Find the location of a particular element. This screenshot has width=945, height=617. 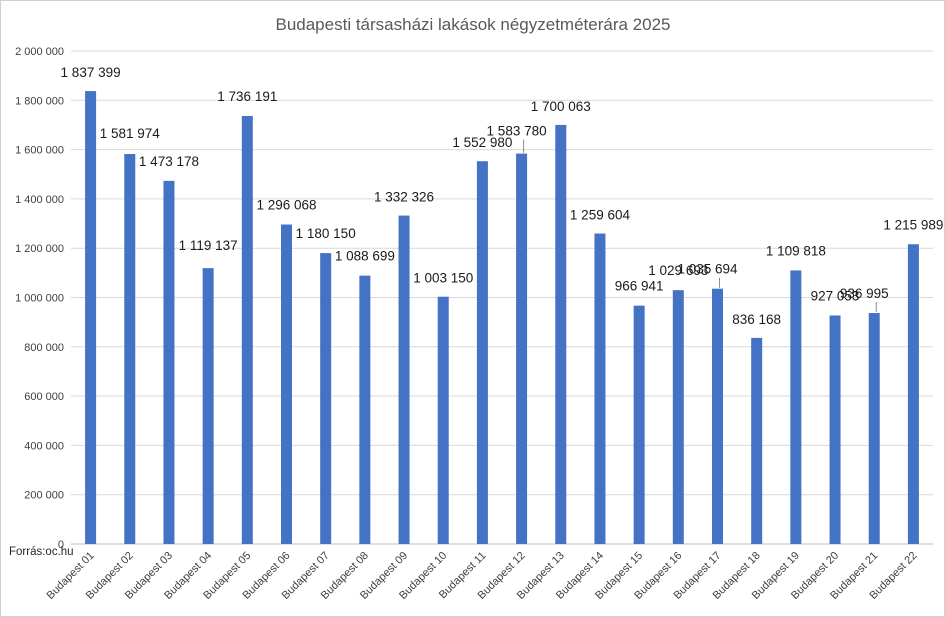

data-label: 1 029 693 is located at coordinates (678, 270).